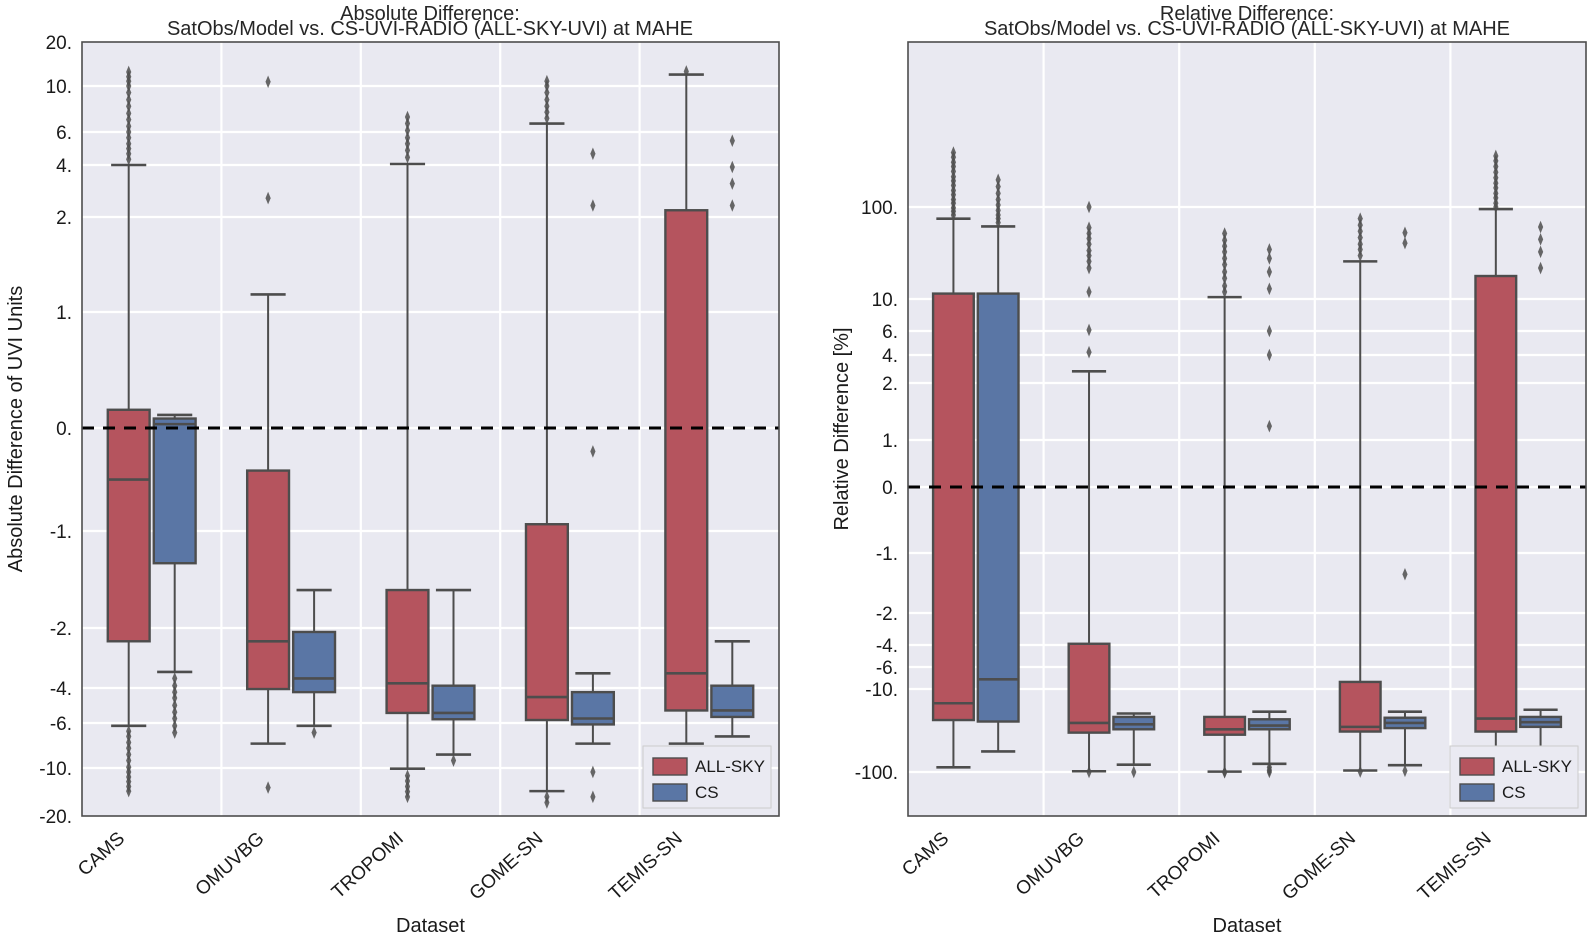 This screenshot has height=943, width=1588. What do you see at coordinates (887, 646) in the screenshot?
I see `y-tick-label: -4.` at bounding box center [887, 646].